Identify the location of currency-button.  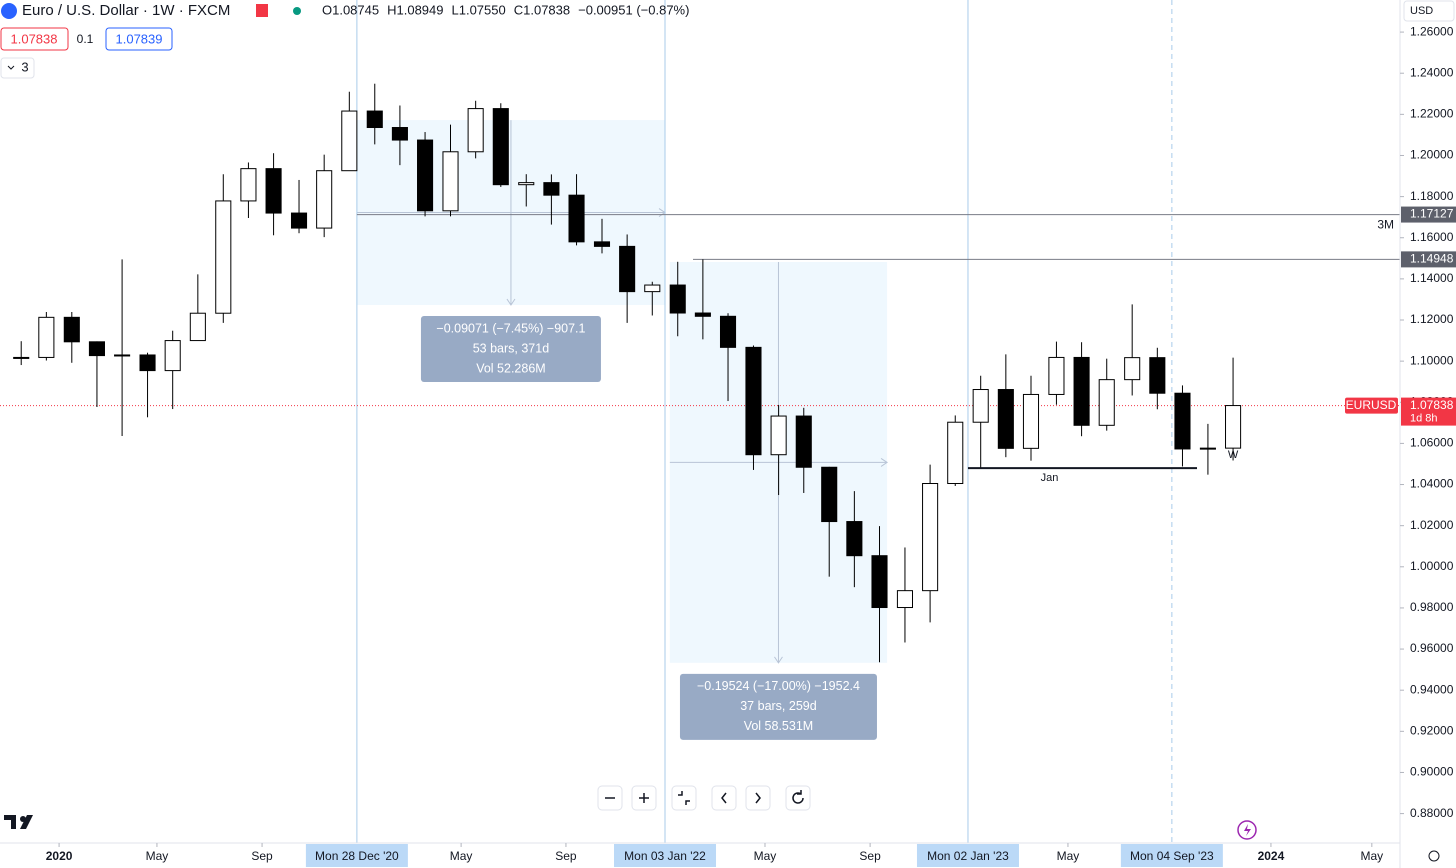
(1429, 11).